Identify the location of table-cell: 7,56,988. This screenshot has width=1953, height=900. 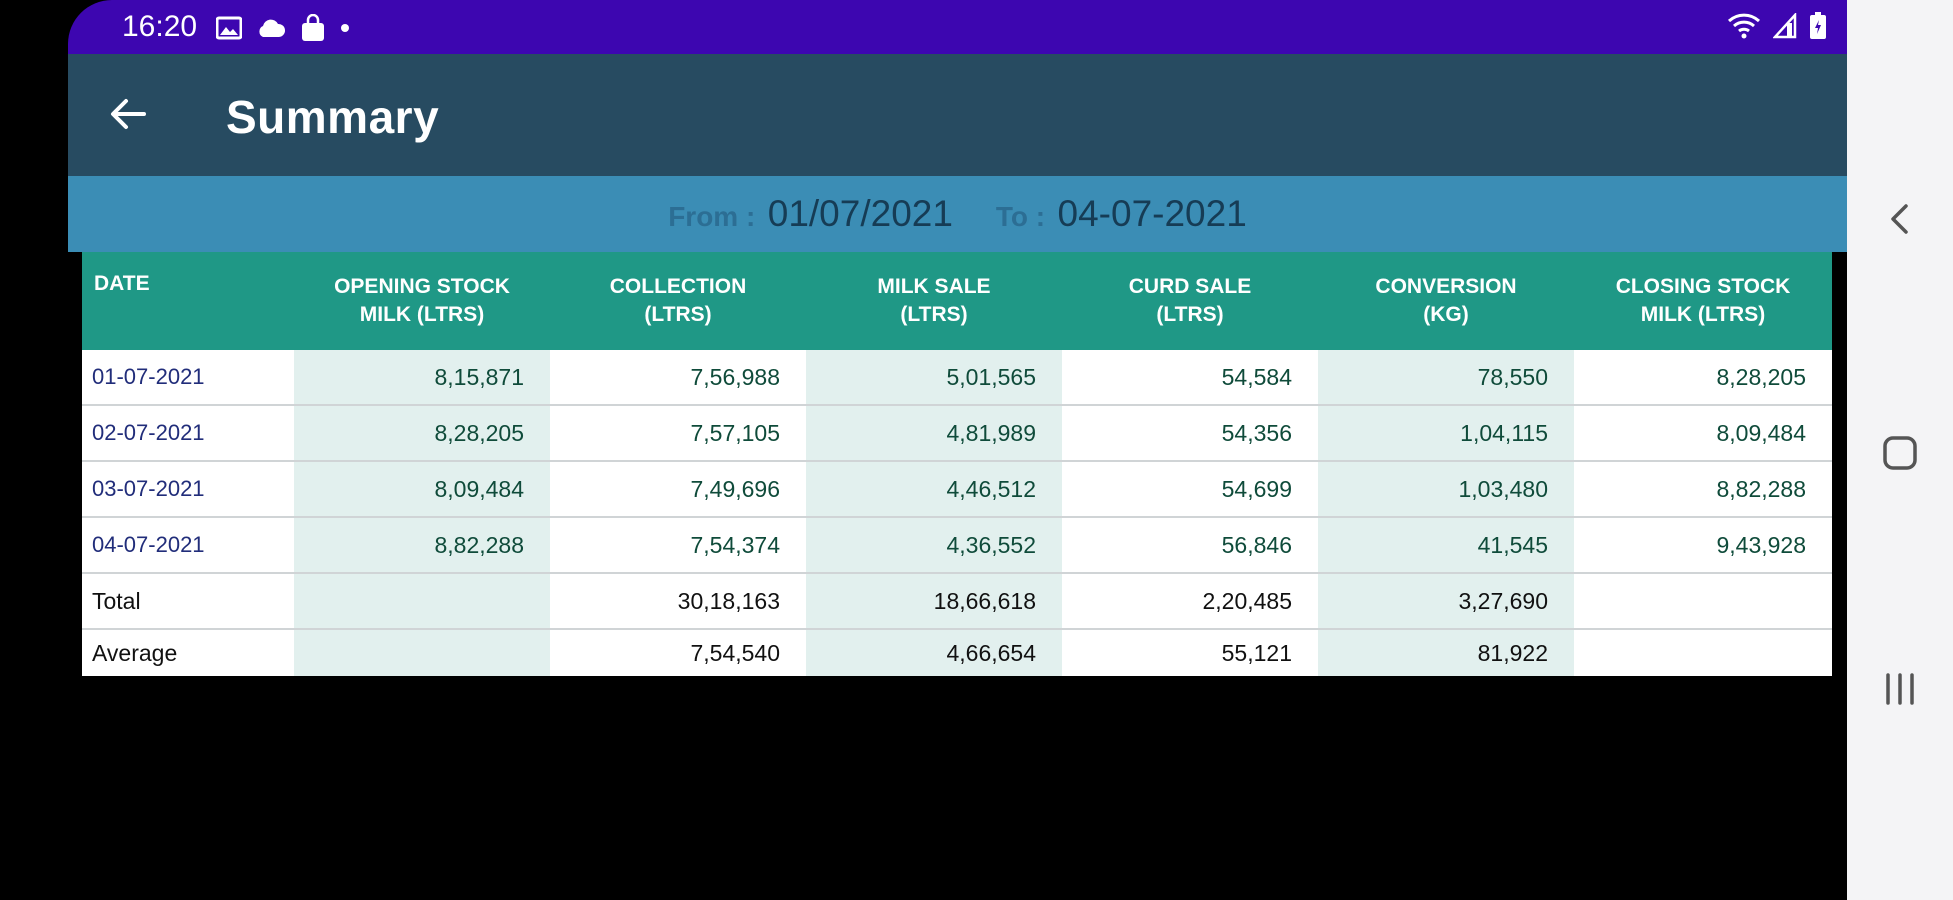
(678, 378).